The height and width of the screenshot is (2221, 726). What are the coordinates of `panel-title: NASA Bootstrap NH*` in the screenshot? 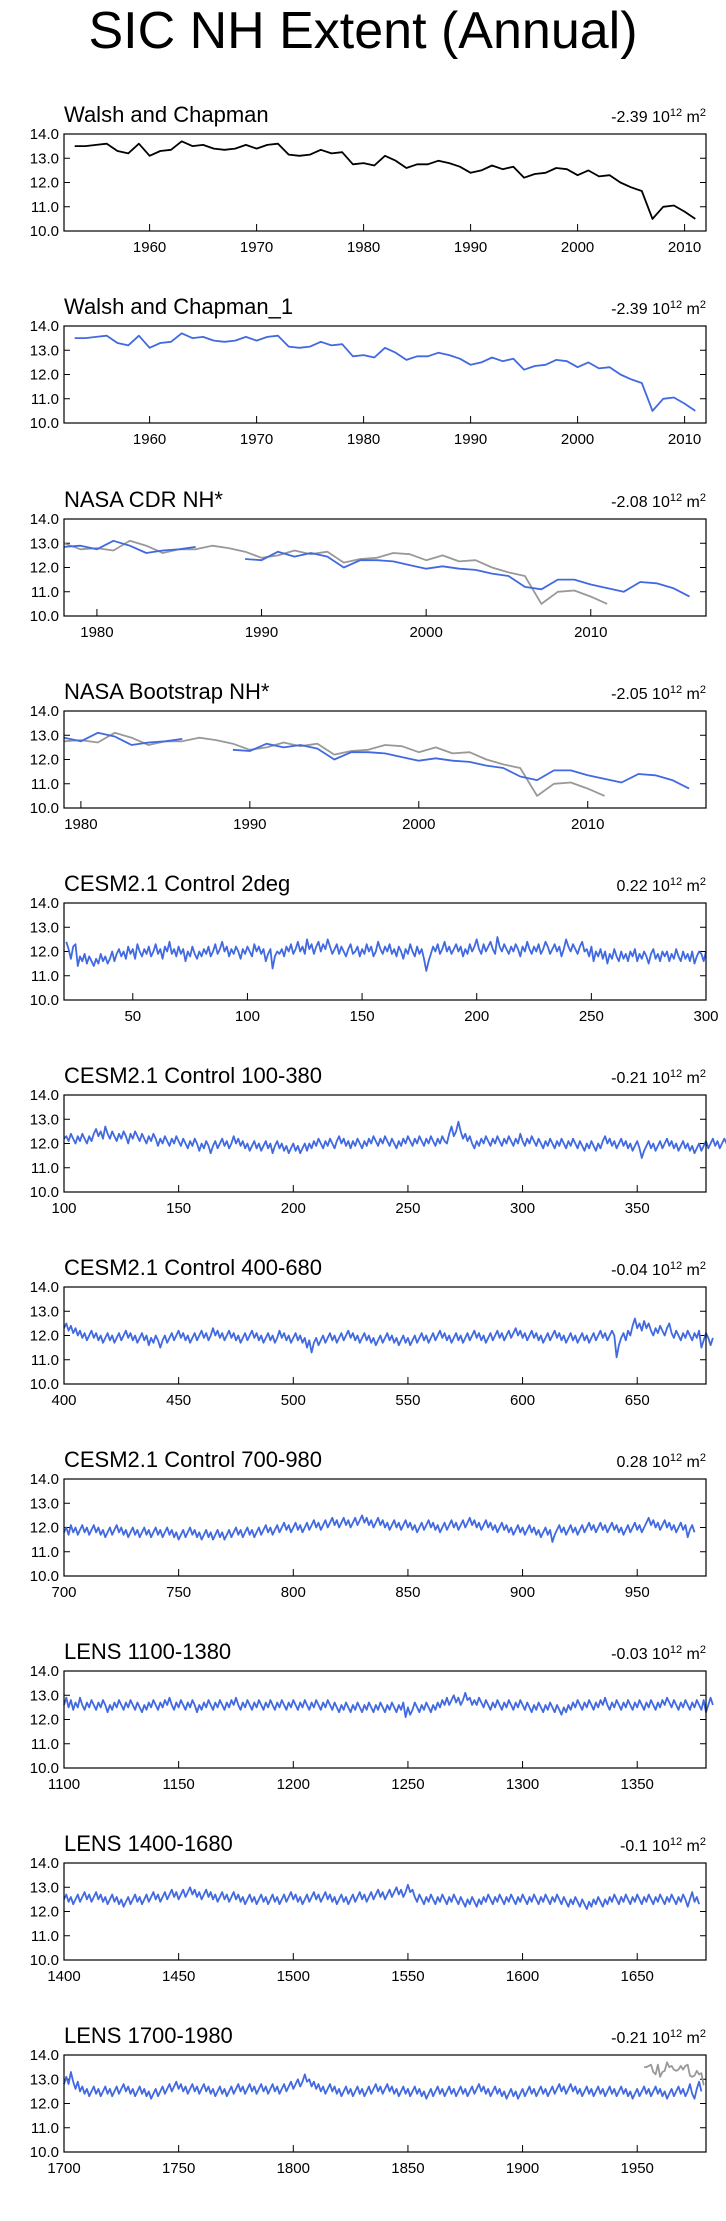 It's located at (167, 691).